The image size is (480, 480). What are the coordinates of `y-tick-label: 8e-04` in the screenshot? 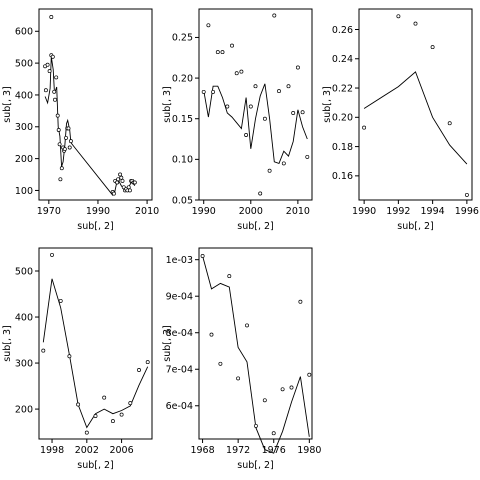 It's located at (179, 333).